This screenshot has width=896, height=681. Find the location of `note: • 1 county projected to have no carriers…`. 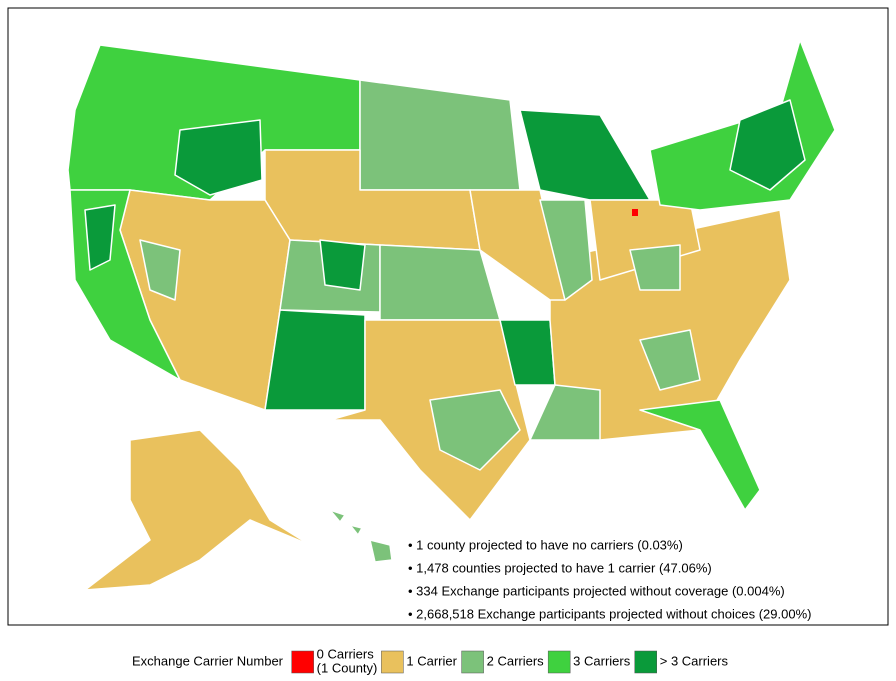

note: • 1 county projected to have no carriers… is located at coordinates (545, 544).